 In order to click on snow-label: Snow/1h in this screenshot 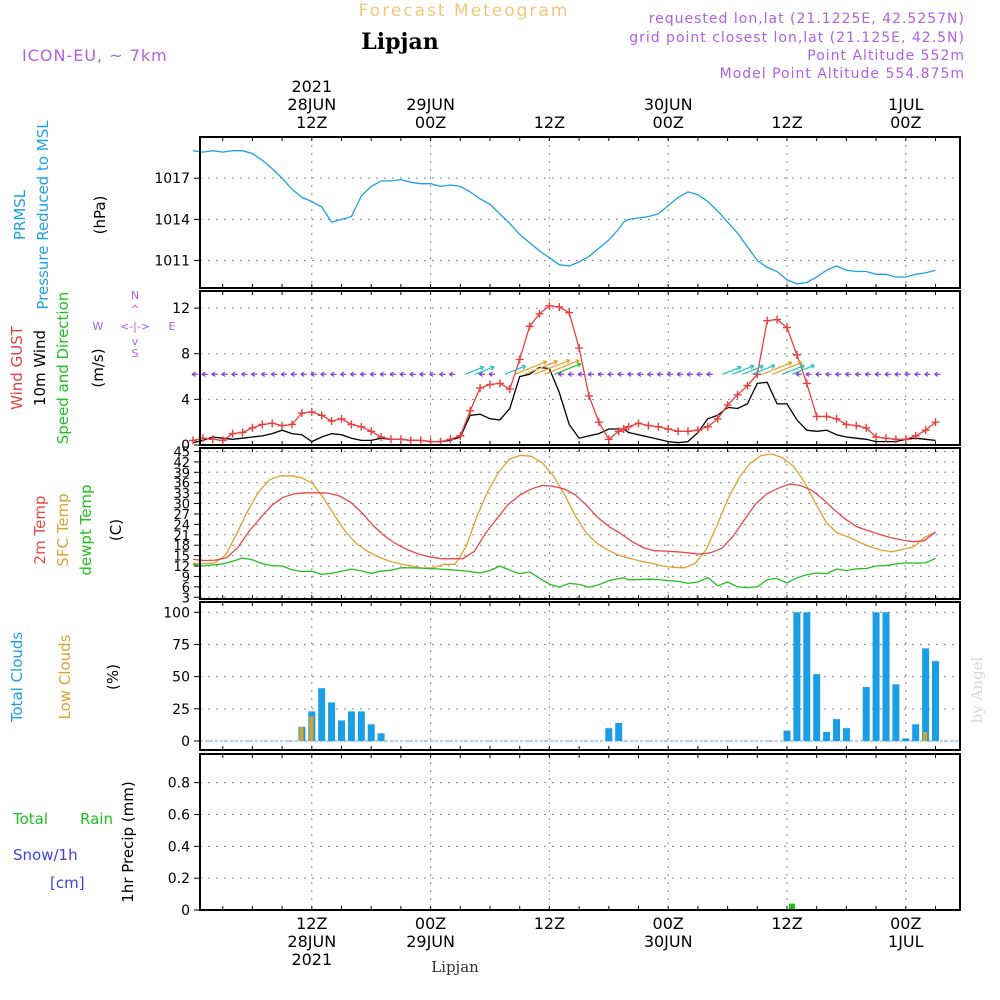, I will do `click(45, 855)`.